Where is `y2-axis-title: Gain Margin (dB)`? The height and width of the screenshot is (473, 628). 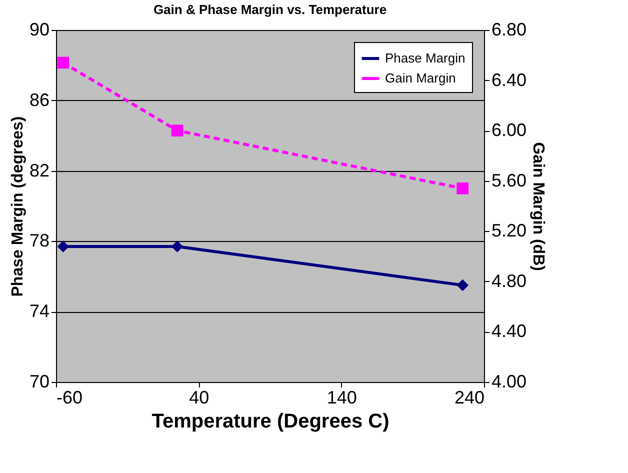
y2-axis-title: Gain Margin (dB) is located at coordinates (538, 206).